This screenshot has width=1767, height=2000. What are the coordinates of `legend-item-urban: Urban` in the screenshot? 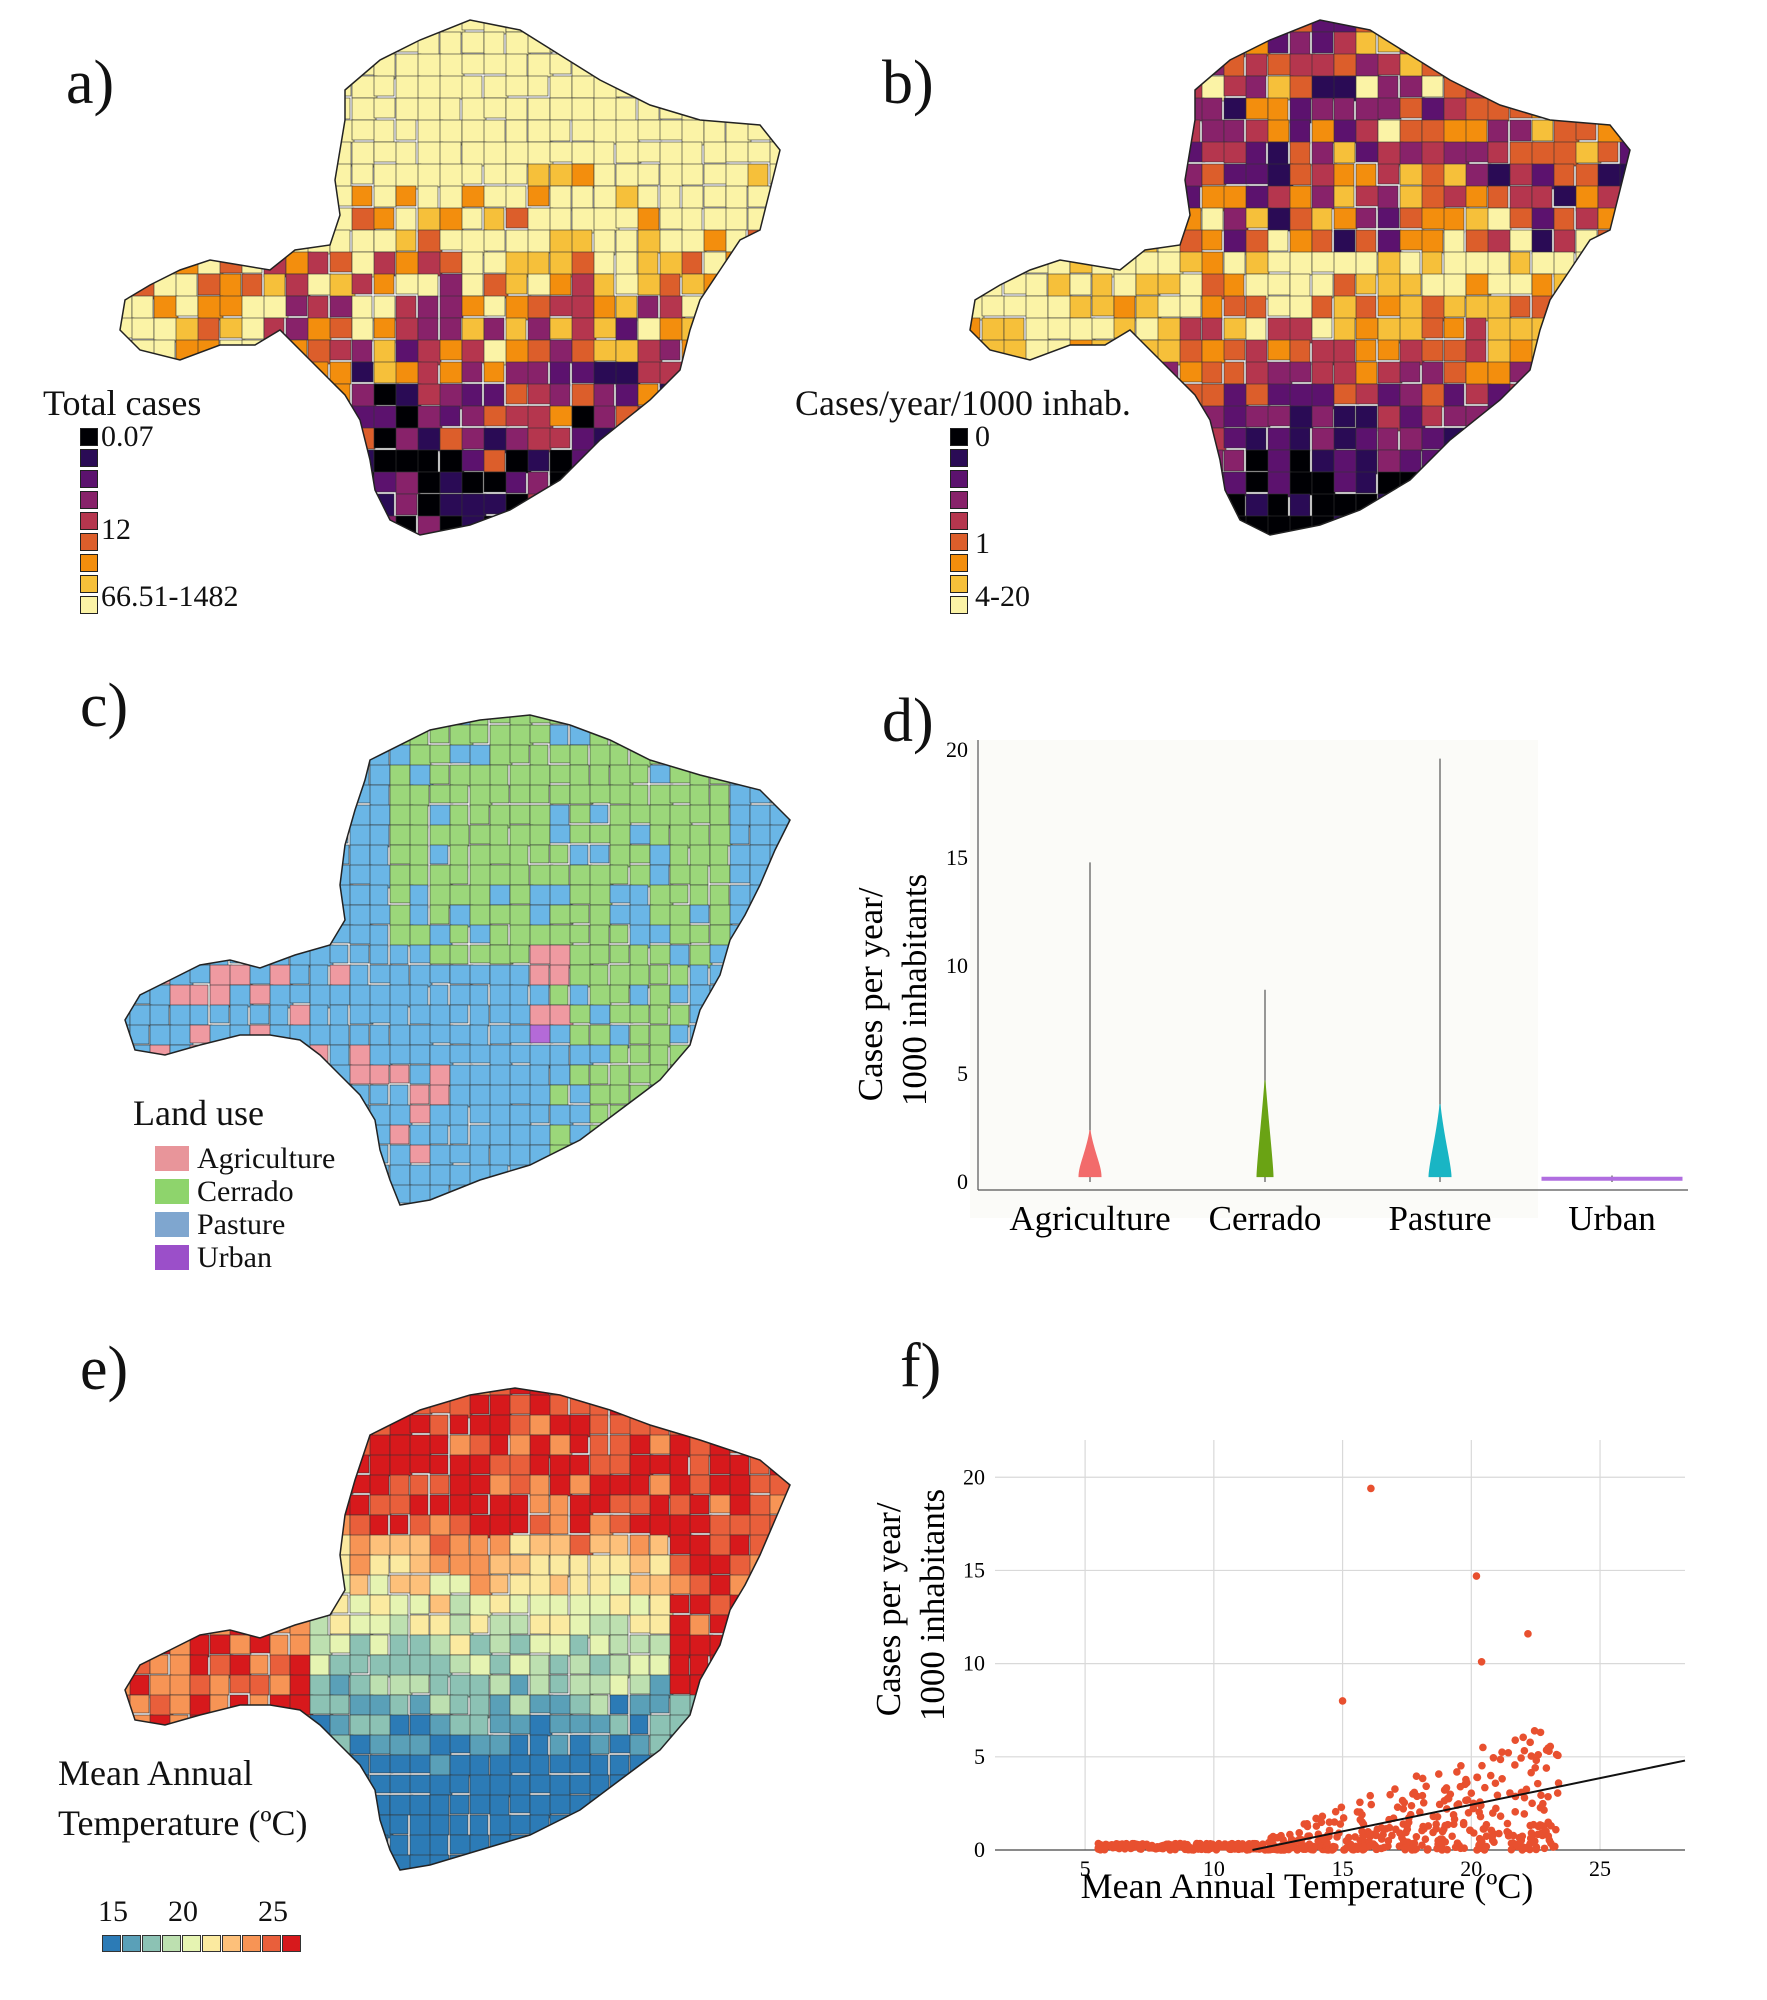 It's located at (245, 1257).